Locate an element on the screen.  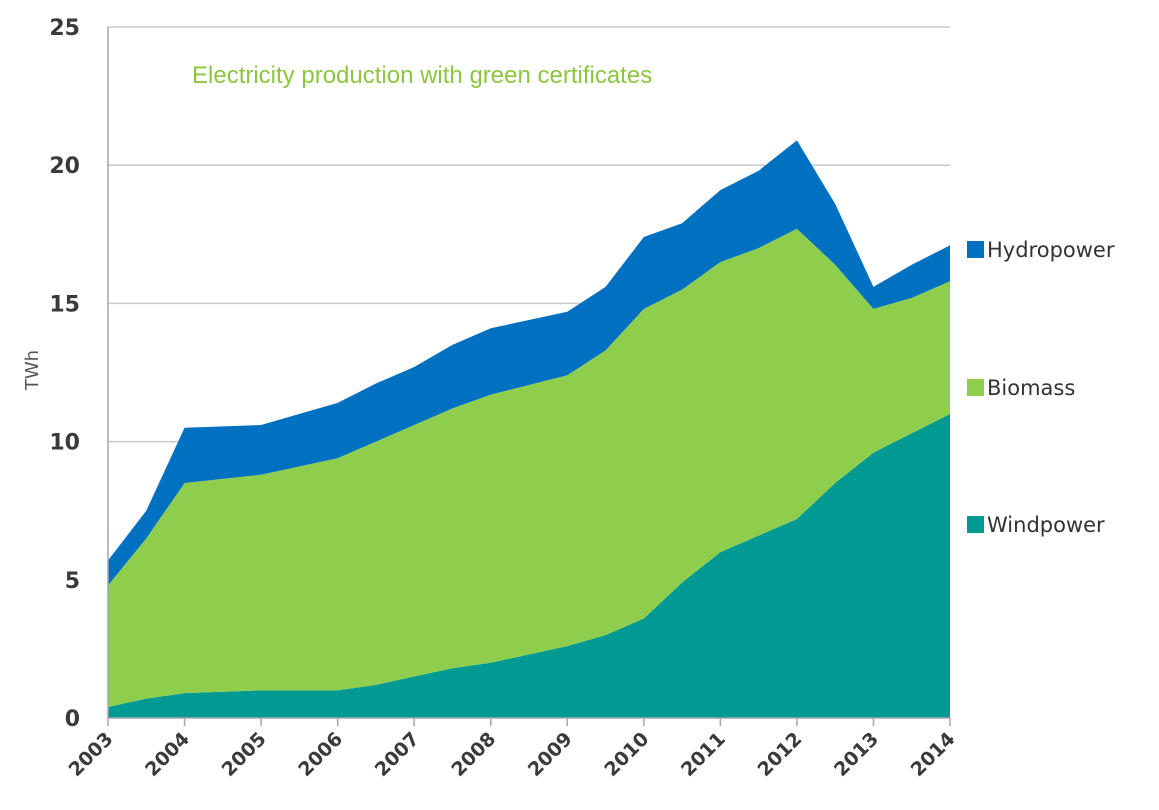
legend-label-biomass: Biomass is located at coordinates (1031, 388).